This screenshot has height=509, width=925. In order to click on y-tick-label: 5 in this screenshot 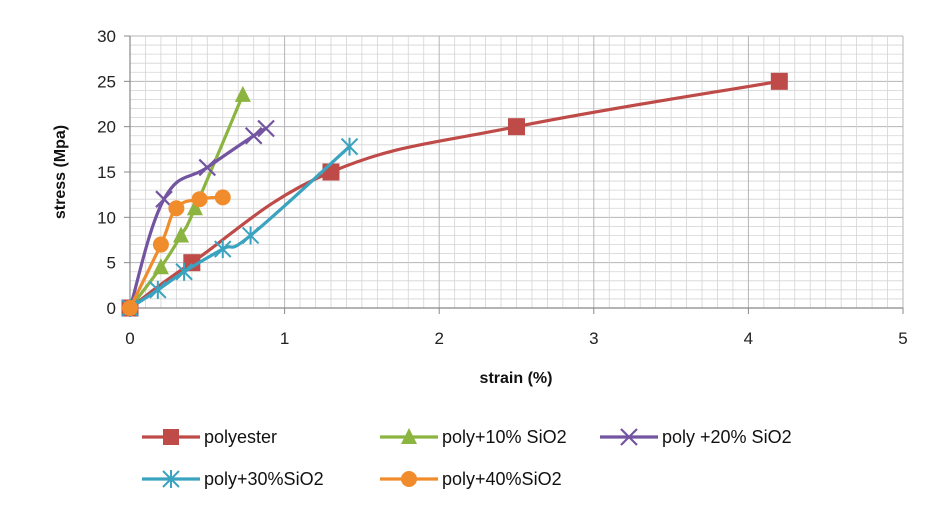, I will do `click(111, 263)`.